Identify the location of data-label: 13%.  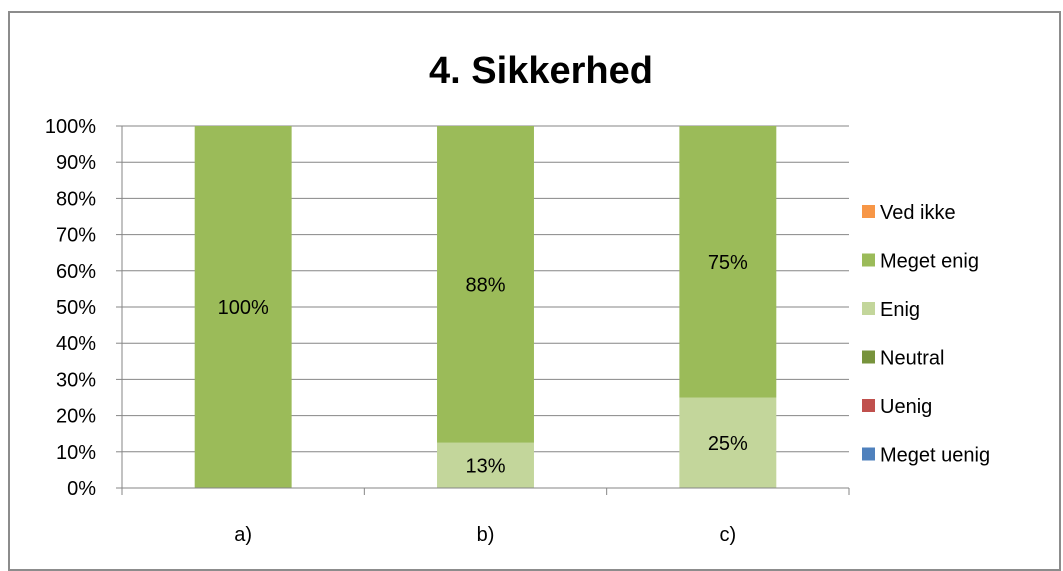
(485, 466).